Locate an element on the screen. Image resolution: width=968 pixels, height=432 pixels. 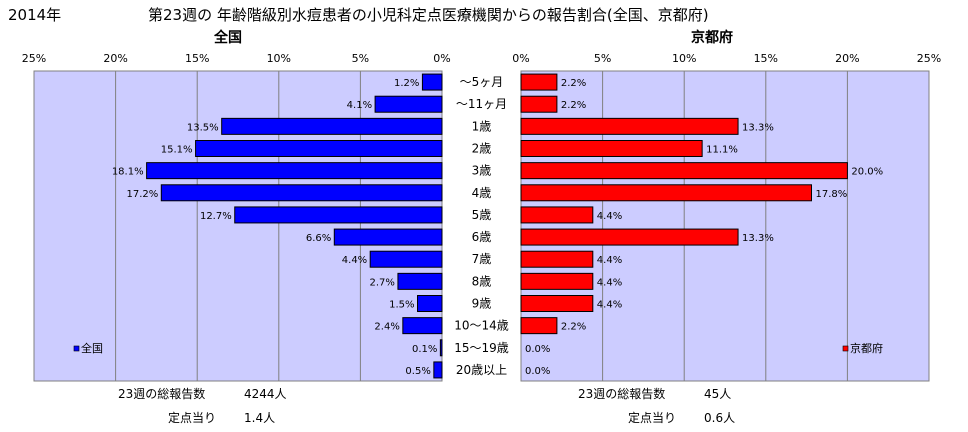
category-label: 10～14歳 is located at coordinates (481, 326).